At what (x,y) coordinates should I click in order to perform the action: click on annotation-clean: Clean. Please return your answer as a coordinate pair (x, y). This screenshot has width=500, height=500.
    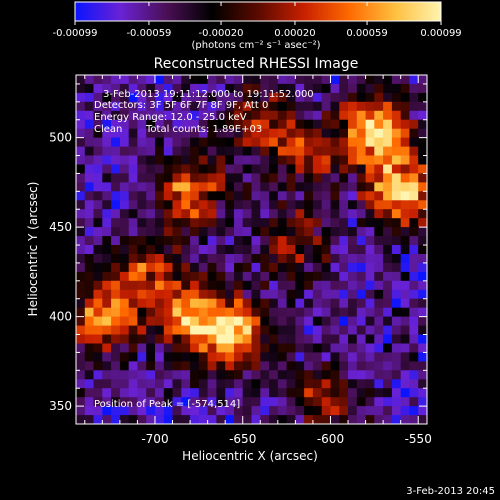
    Looking at the image, I should click on (108, 129).